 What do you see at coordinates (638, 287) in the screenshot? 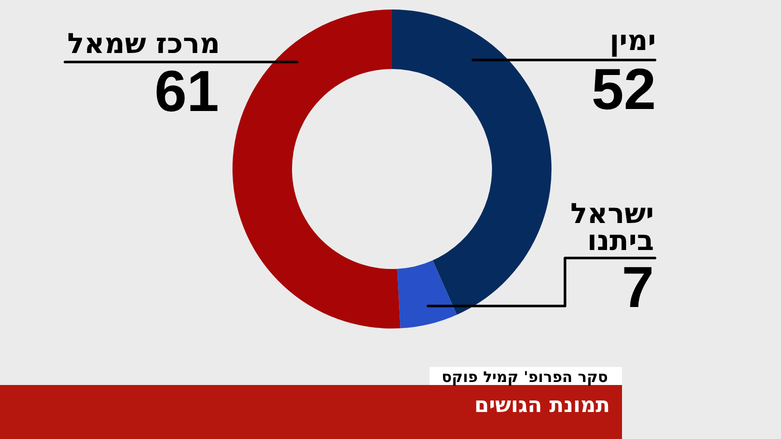
I see `data-label: 7` at bounding box center [638, 287].